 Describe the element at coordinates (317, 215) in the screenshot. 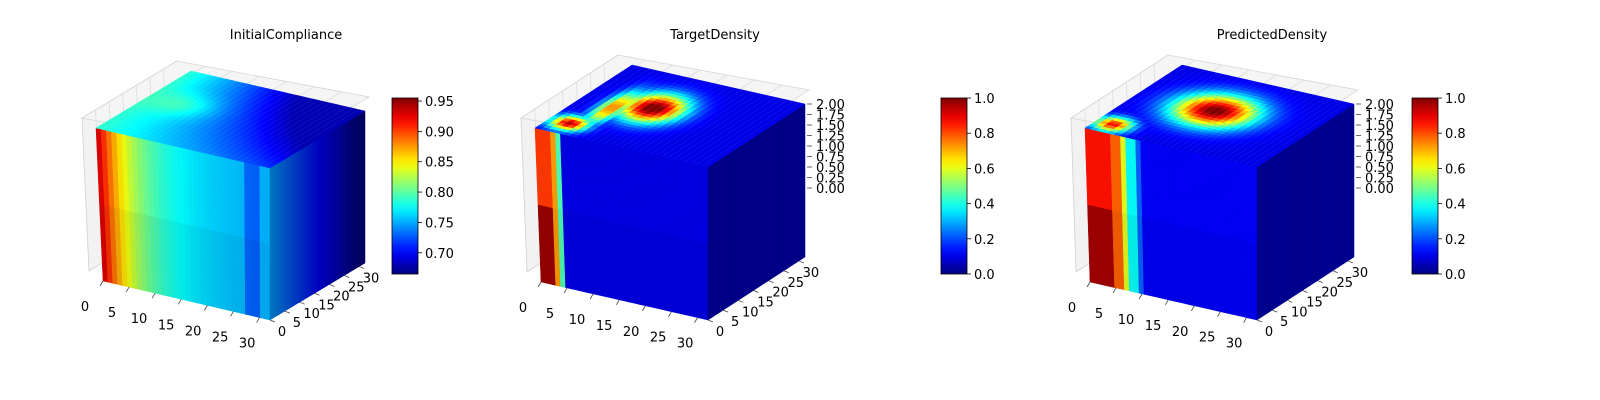

I see `side-face` at that location.